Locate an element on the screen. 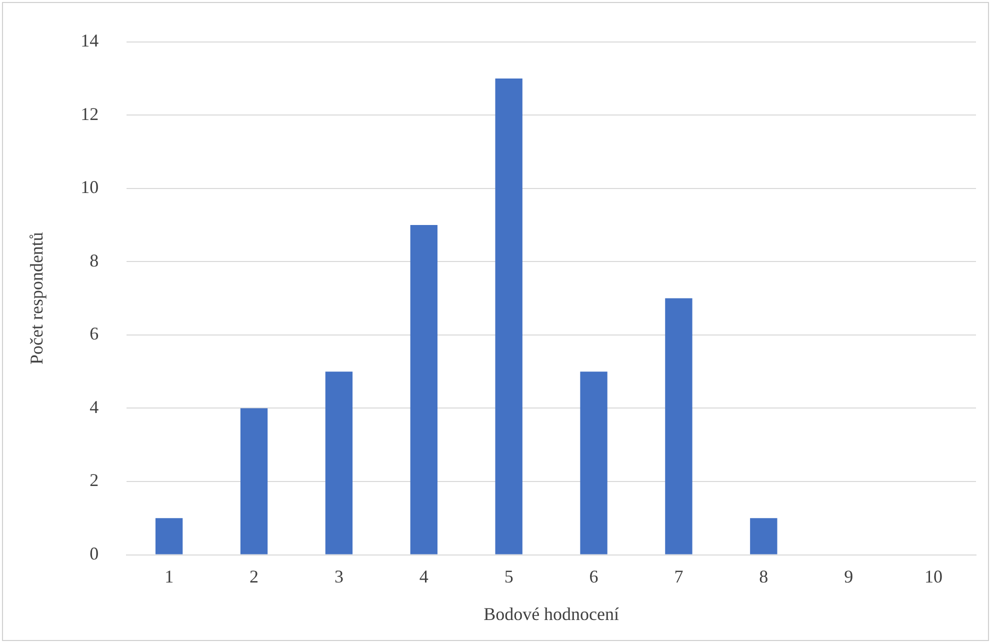  x-tick-label: 5 is located at coordinates (509, 576).